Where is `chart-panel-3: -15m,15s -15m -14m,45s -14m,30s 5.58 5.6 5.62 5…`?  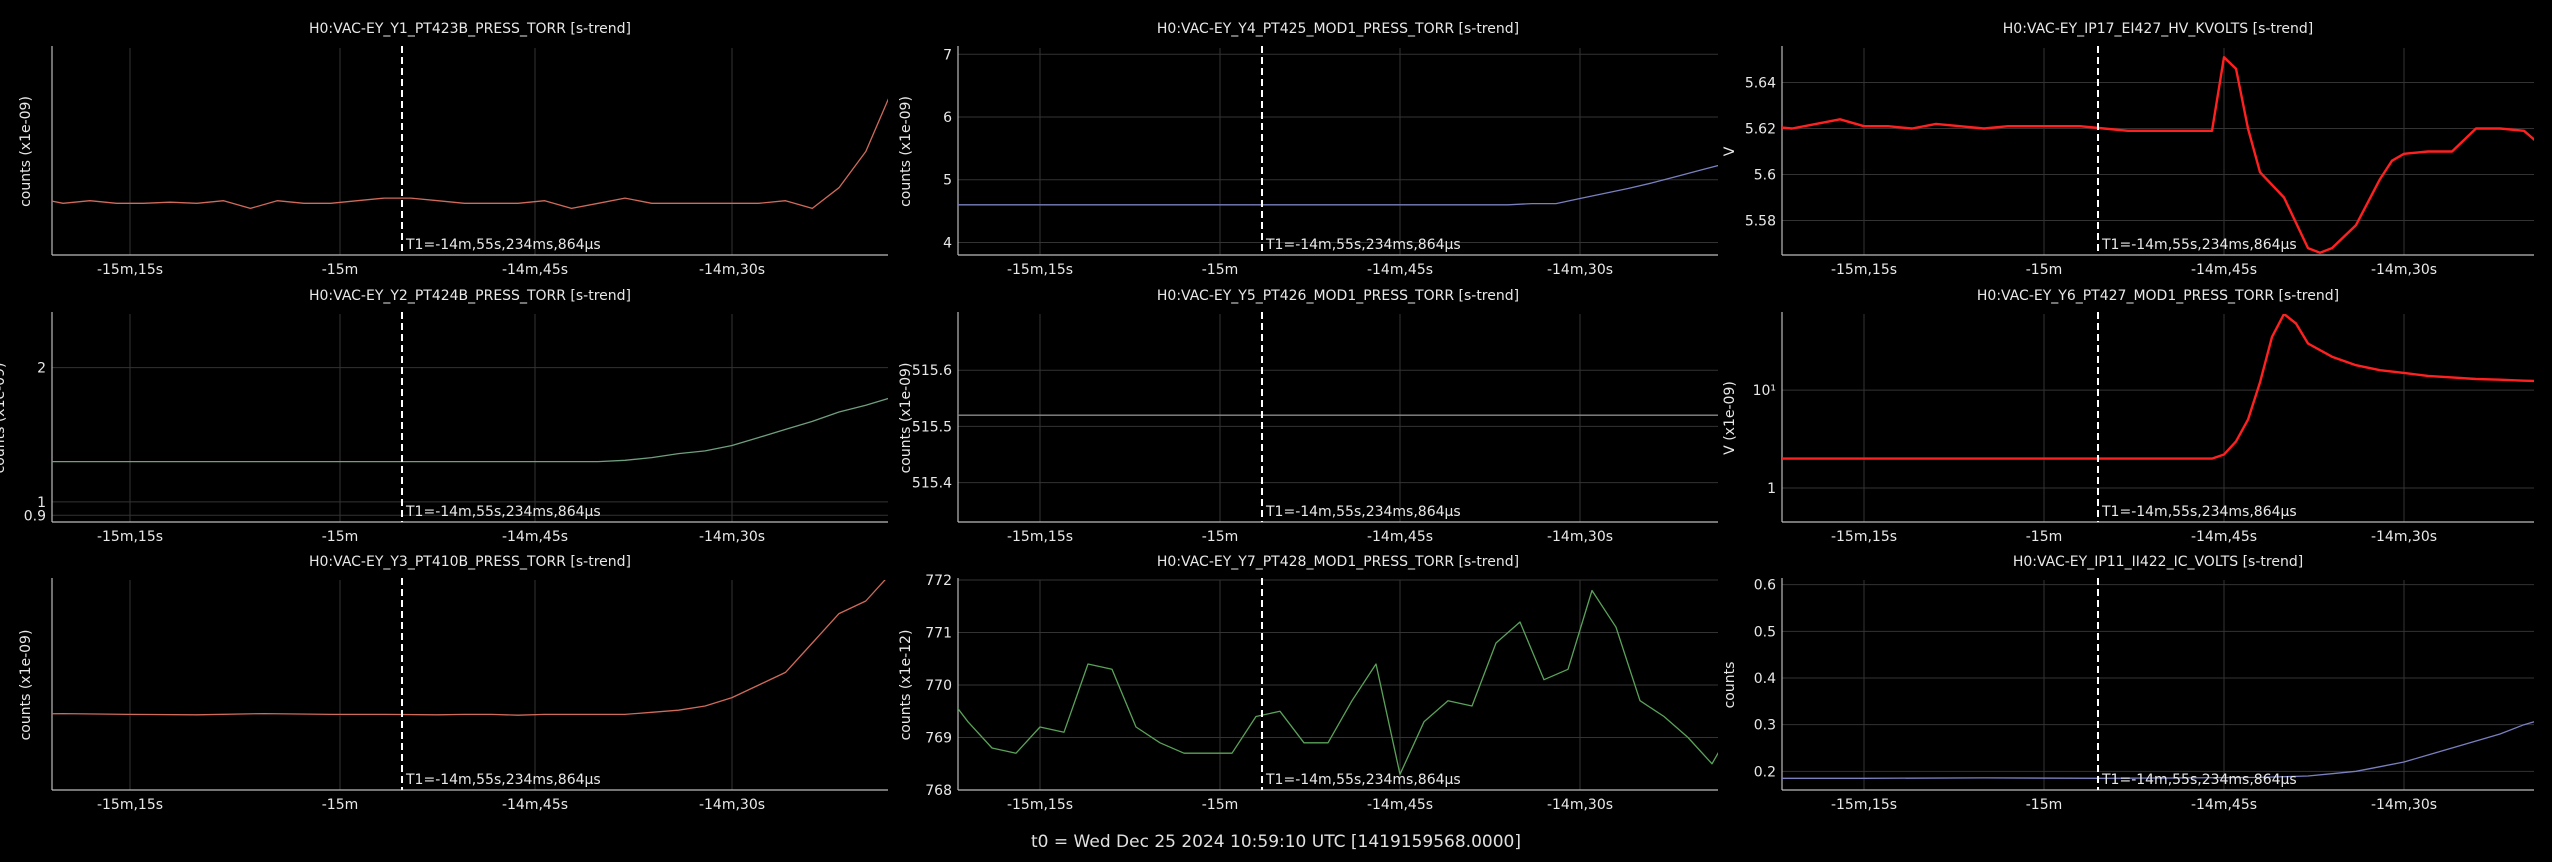 chart-panel-3: -15m,15s -15m -14m,45s -14m,30s 5.58 5.6 5.62 5… is located at coordinates (2128, 149).